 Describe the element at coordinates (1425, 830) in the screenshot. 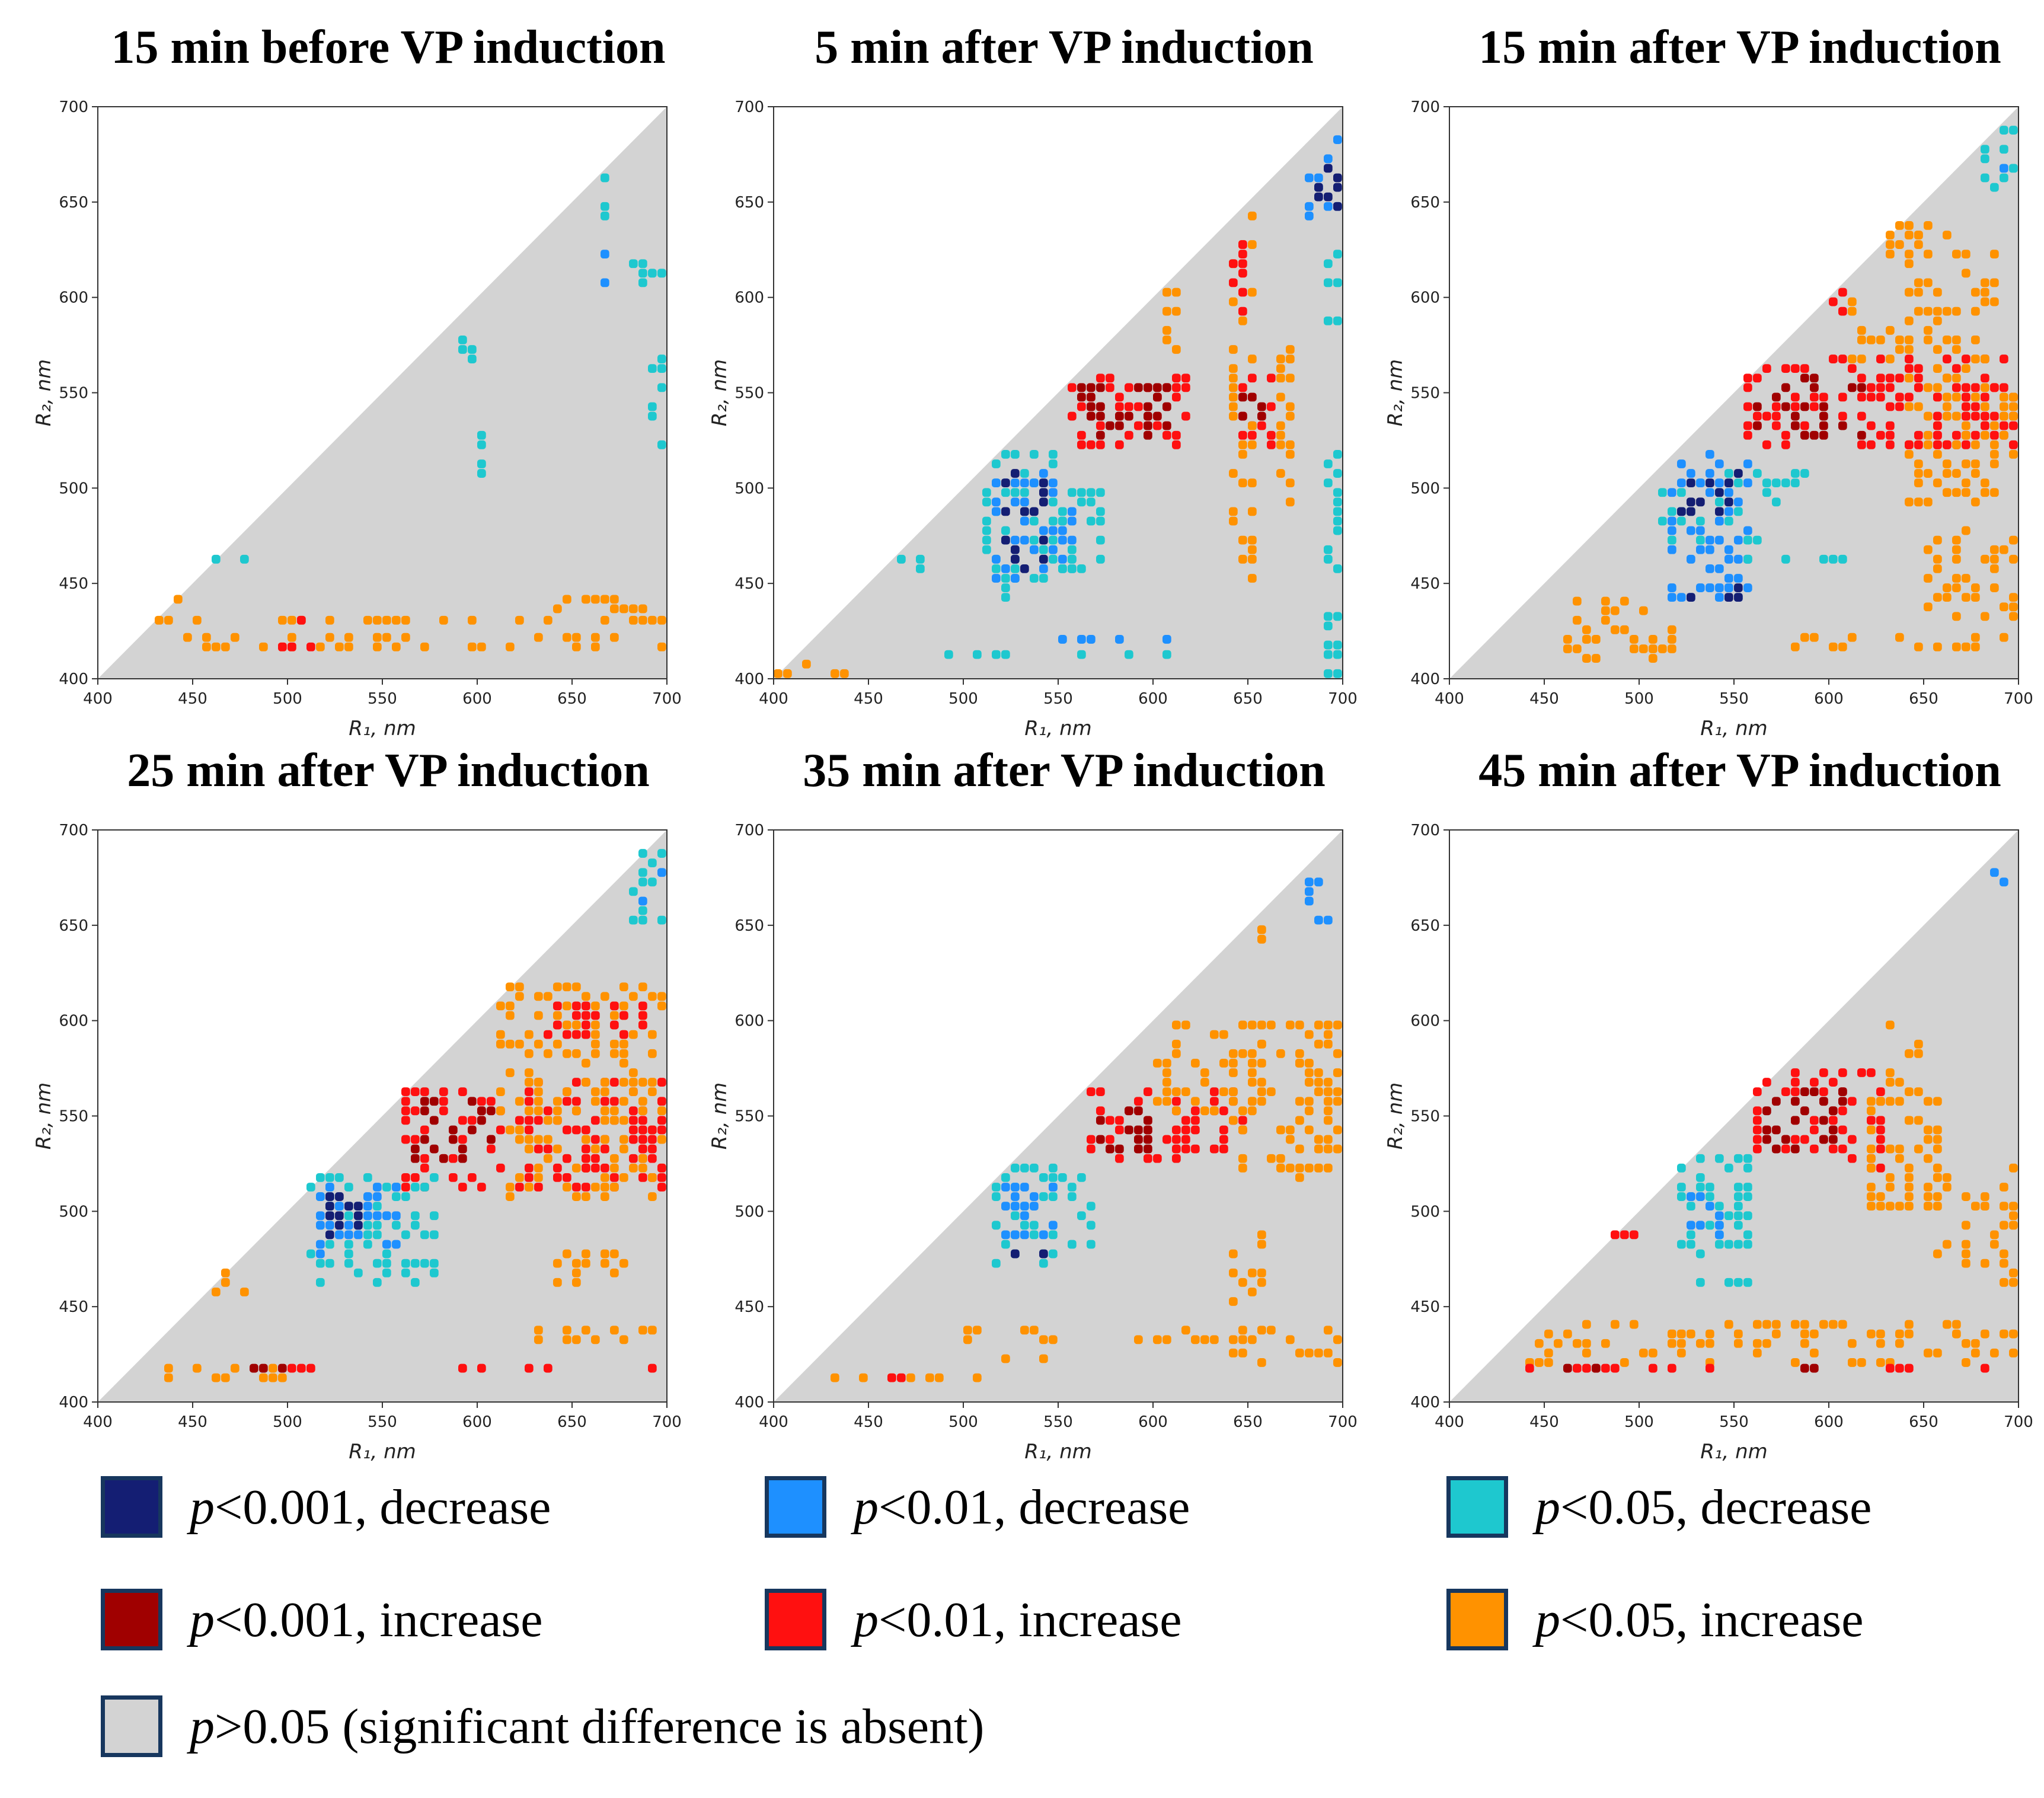

I see `y-tick-label: 700` at that location.